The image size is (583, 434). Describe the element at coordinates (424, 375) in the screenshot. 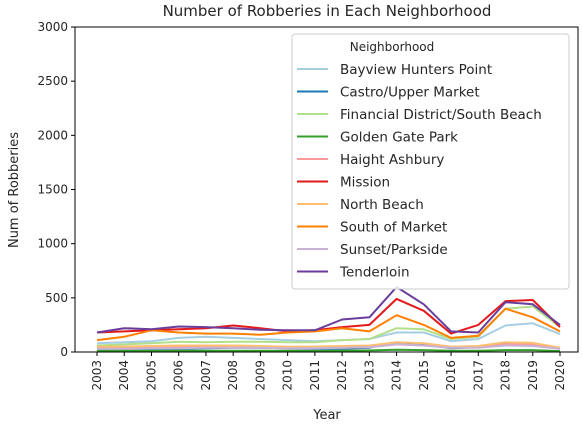

I see `x-tick-label: 2015` at that location.